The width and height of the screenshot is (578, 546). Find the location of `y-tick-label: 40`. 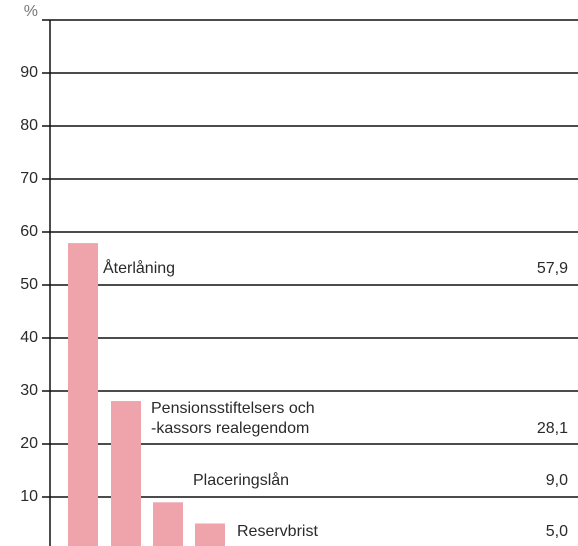

y-tick-label: 40 is located at coordinates (29, 337).